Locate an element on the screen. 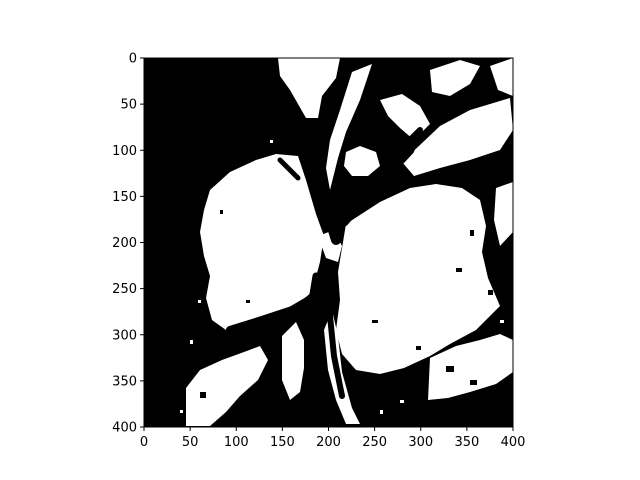  y-tick-label: 350 is located at coordinates (124, 381).